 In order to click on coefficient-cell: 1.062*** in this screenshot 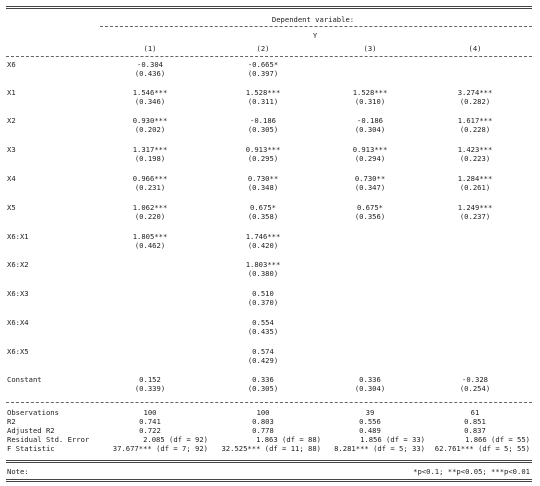, I will do `click(150, 207)`.